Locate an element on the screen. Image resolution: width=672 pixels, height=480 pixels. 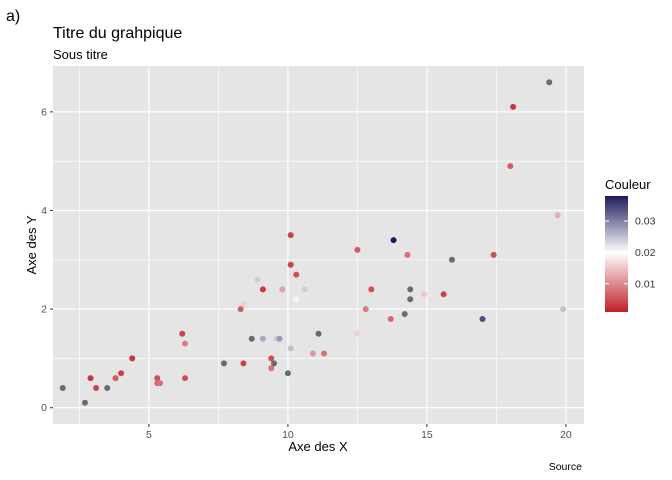
y-axis: 0 2 4 6 is located at coordinates (47, 260).